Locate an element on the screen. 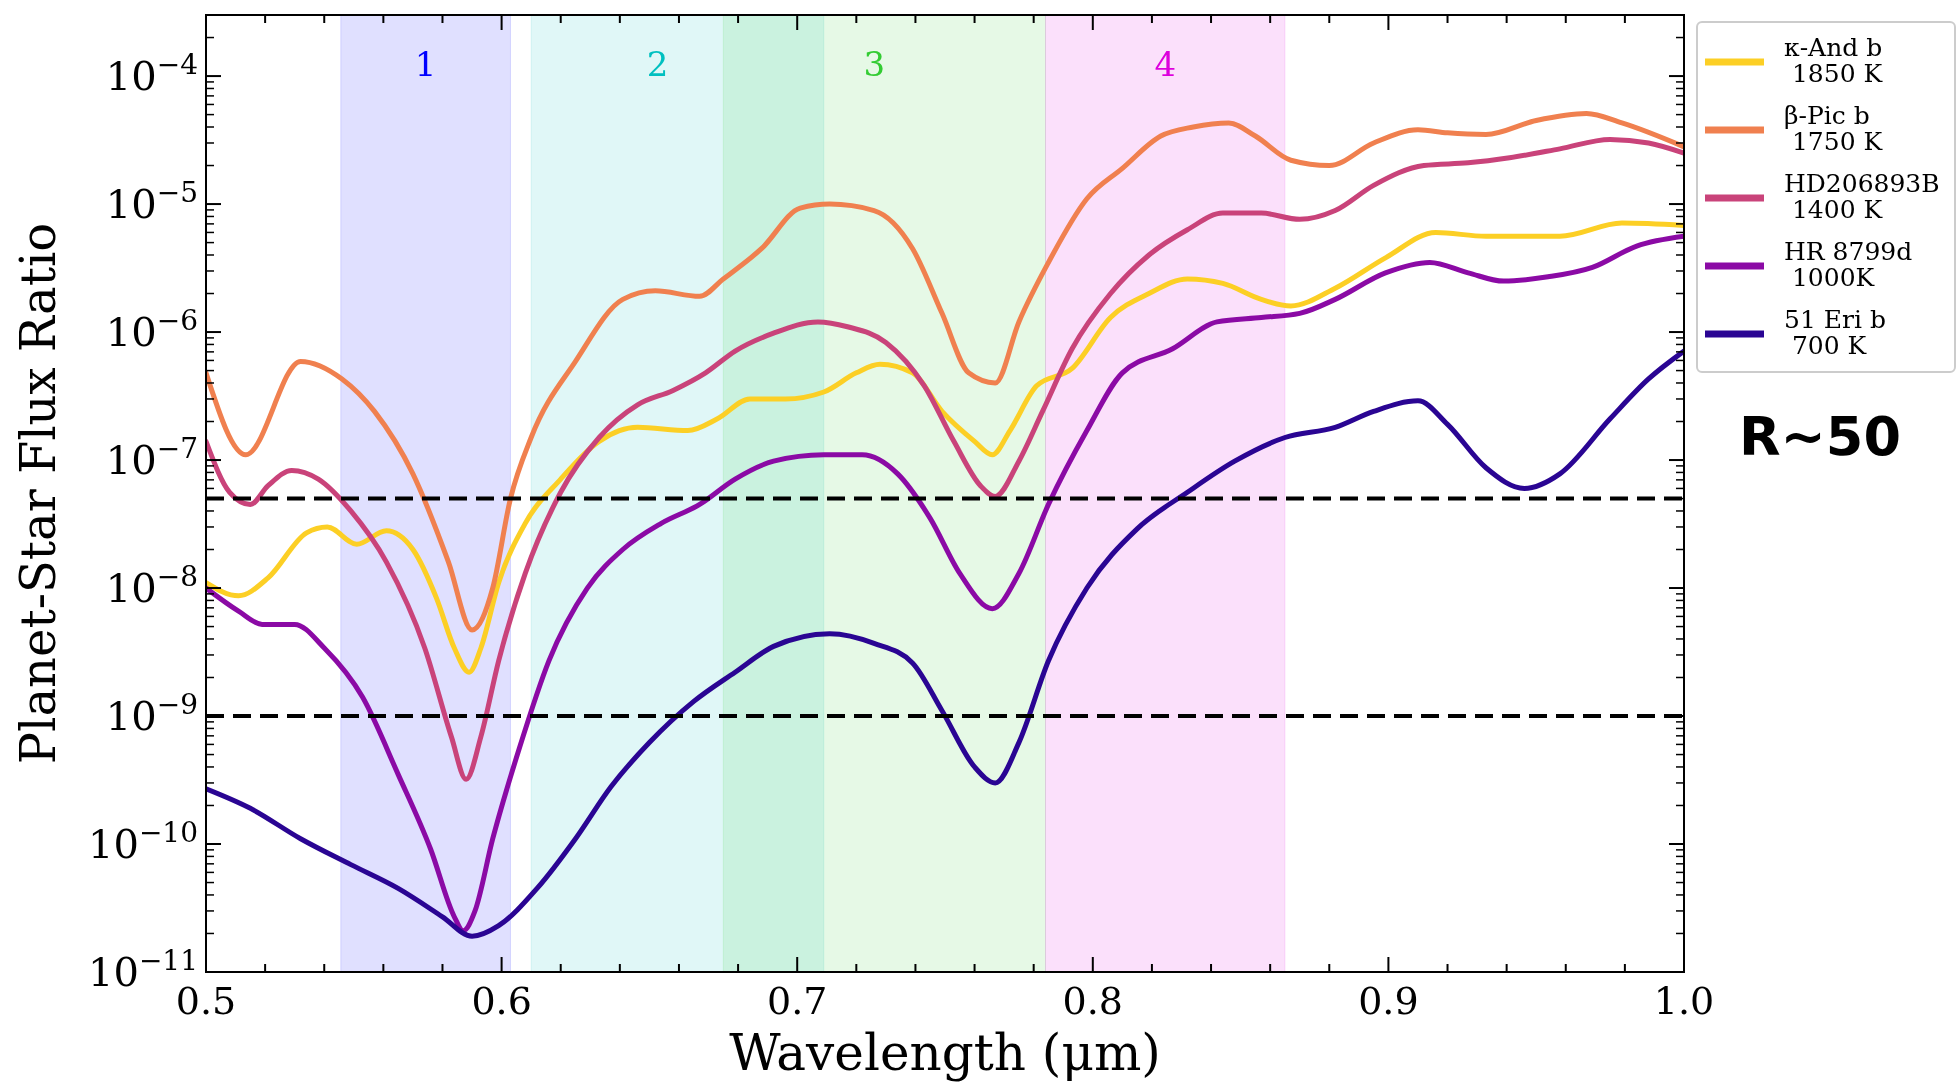 This screenshot has width=1957, height=1086. y-tick-label: 10$^{−8}$ is located at coordinates (151, 585).